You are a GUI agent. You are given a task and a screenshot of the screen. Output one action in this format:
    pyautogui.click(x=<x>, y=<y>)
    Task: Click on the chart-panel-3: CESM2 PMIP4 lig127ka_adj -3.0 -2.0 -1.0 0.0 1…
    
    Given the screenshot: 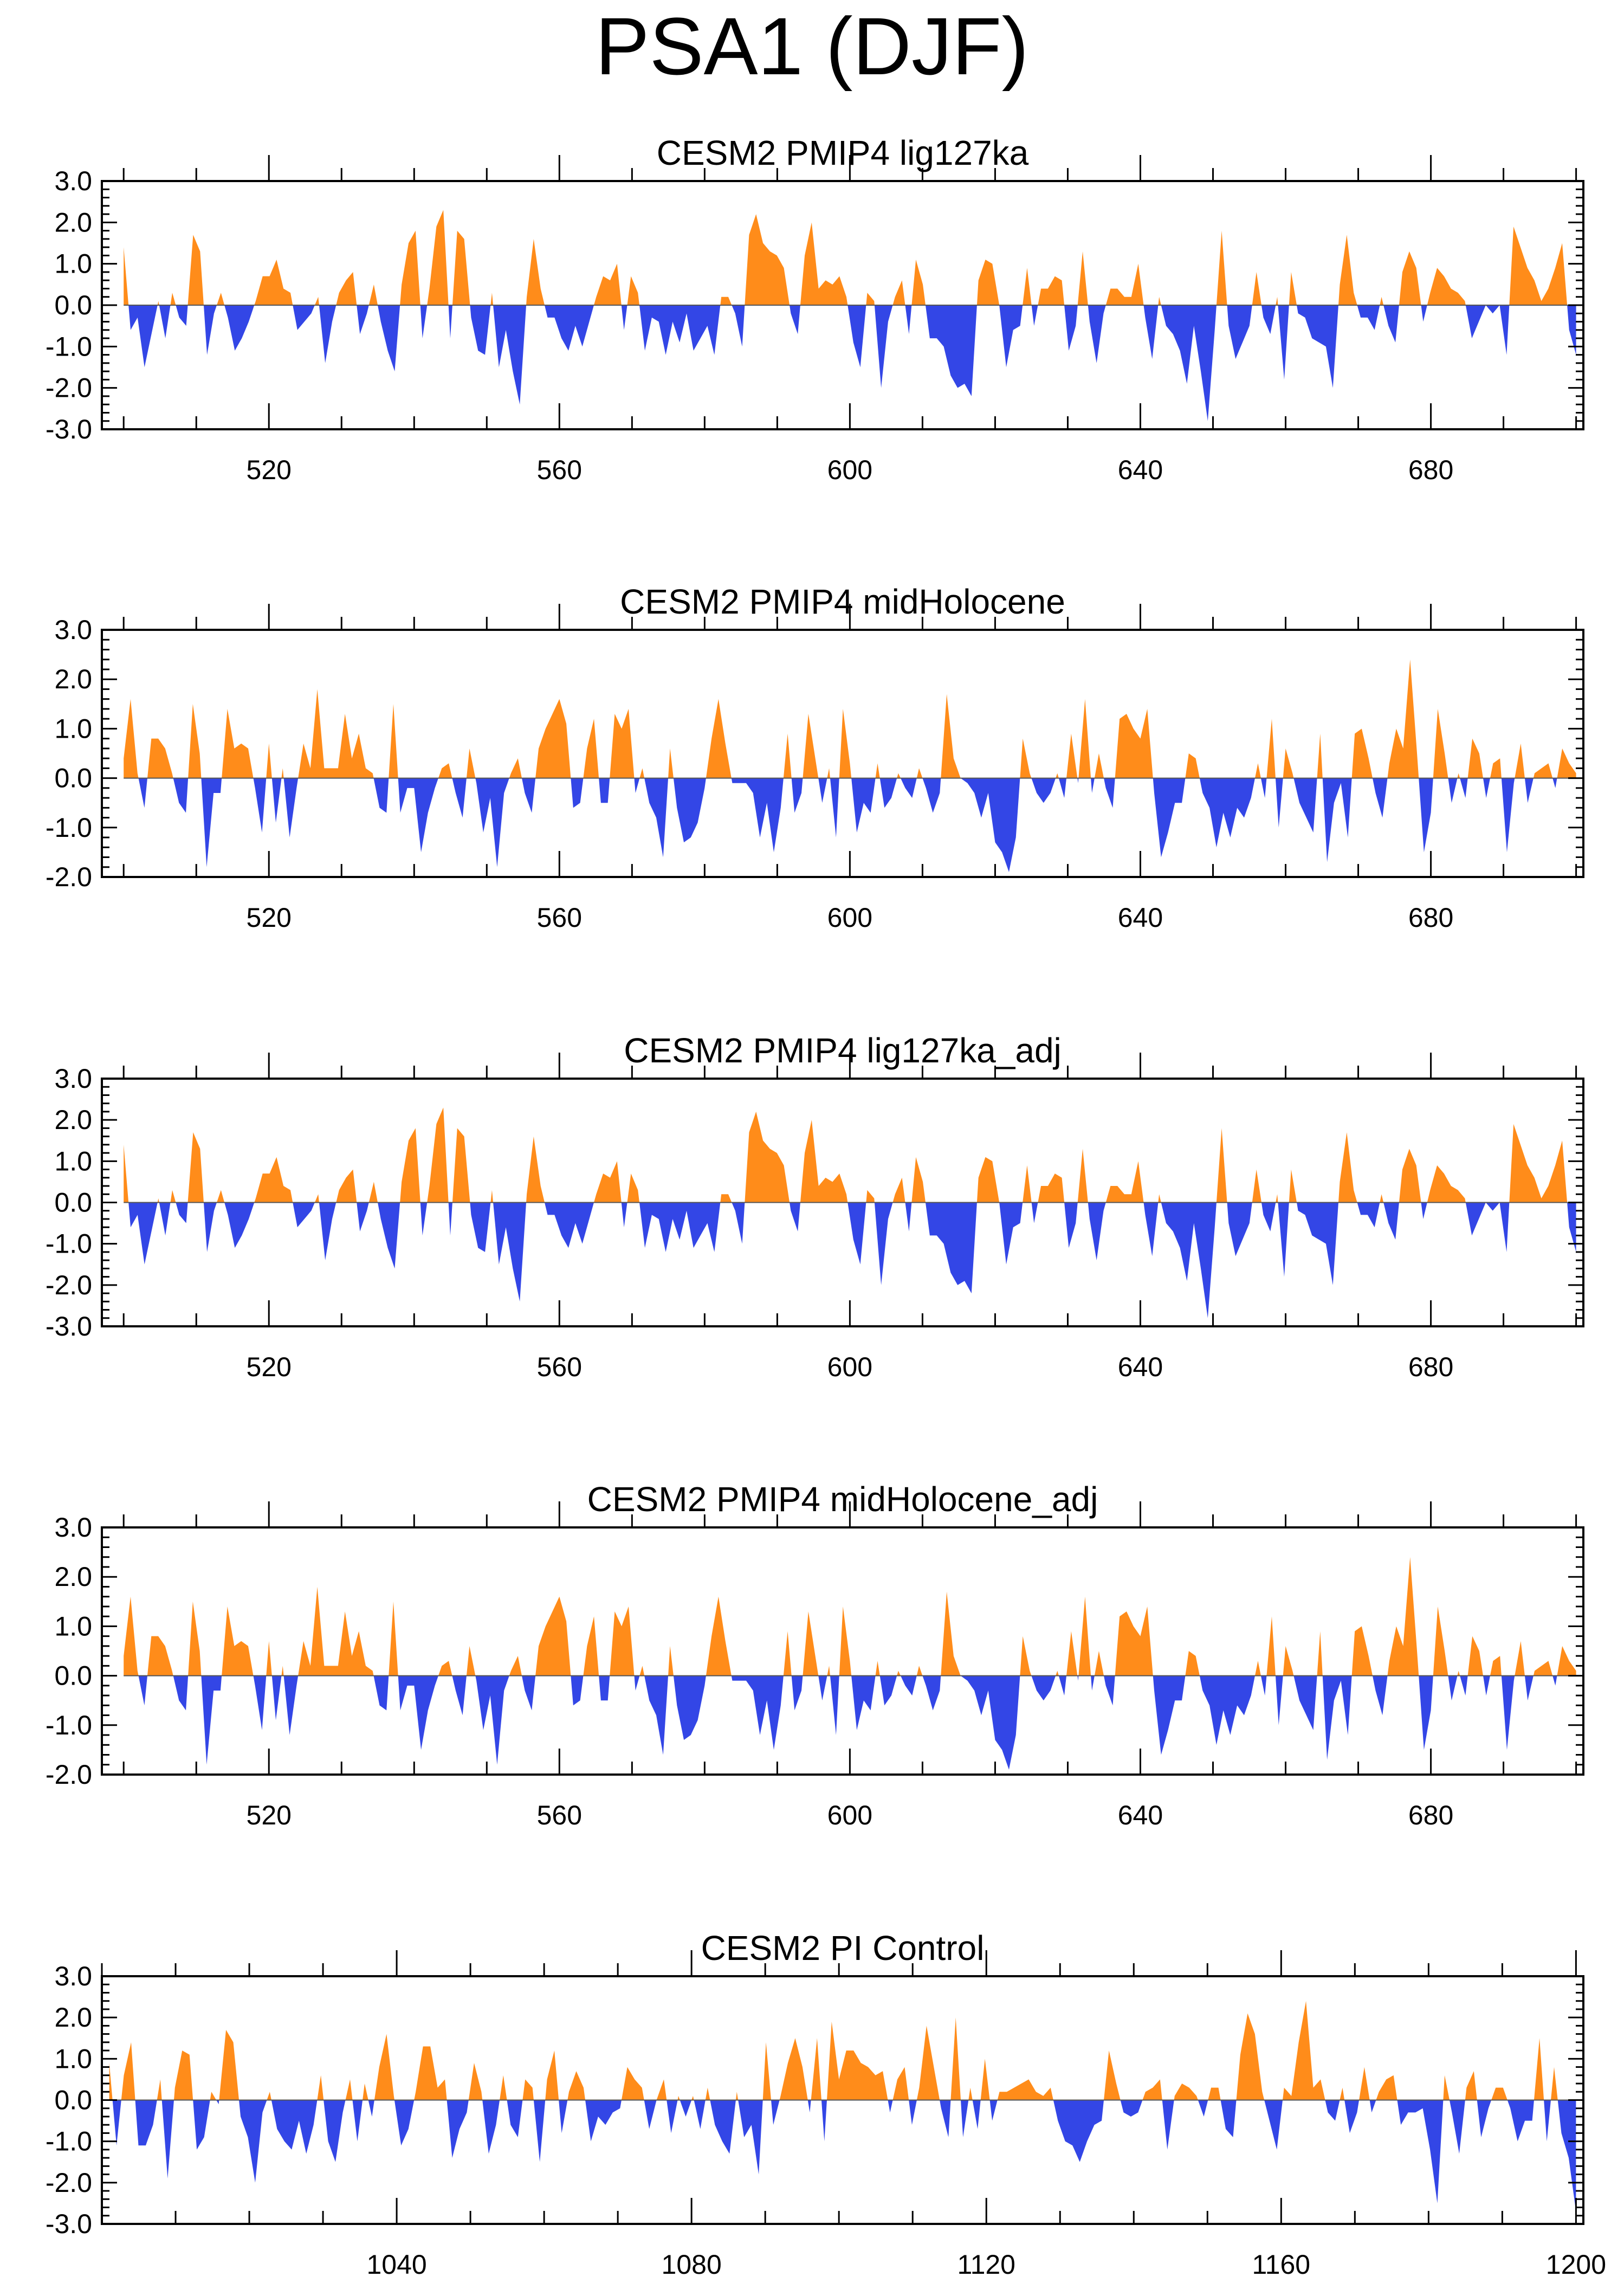 What is the action you would take?
    pyautogui.click(x=815, y=1206)
    